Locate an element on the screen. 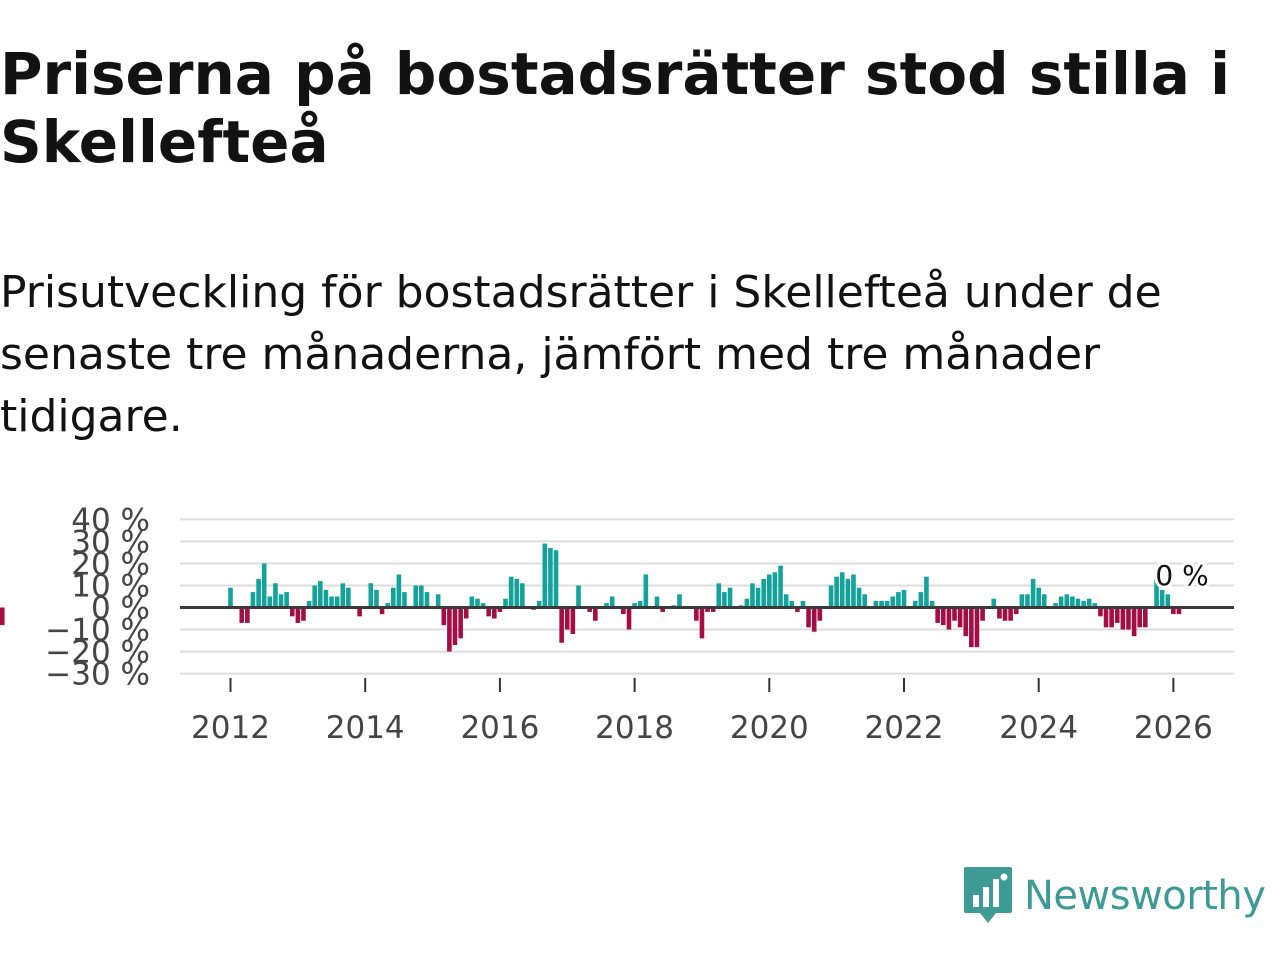 The width and height of the screenshot is (1280, 960). x-tick-label: 2024 is located at coordinates (1038, 728).